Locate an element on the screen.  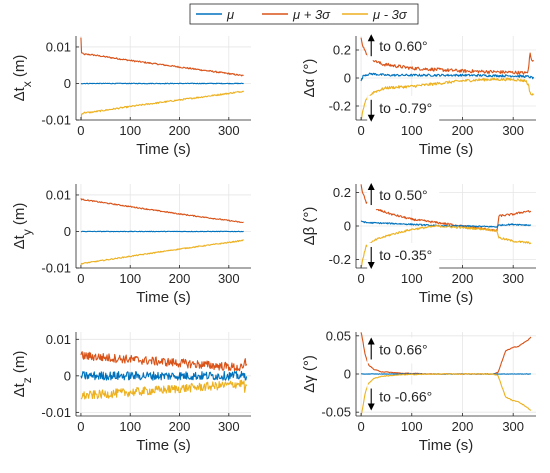
y-axis-label: Δβ (°) is located at coordinates (309, 226).